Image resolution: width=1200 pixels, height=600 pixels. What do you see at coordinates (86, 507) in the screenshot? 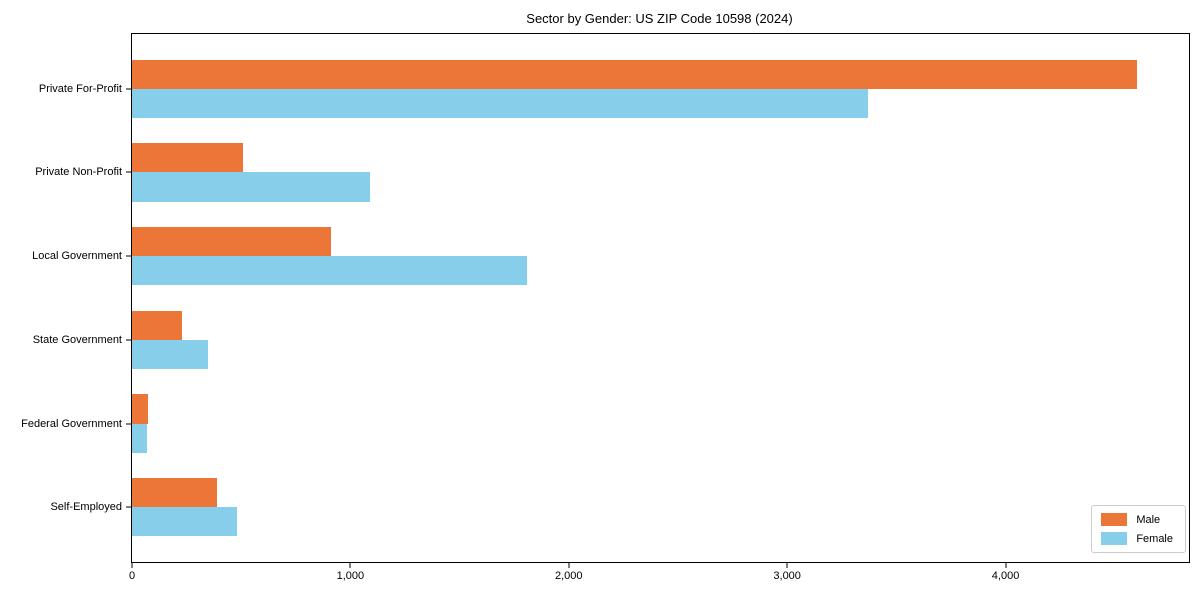
I see `y-tick-label-5: Self-Employed` at bounding box center [86, 507].